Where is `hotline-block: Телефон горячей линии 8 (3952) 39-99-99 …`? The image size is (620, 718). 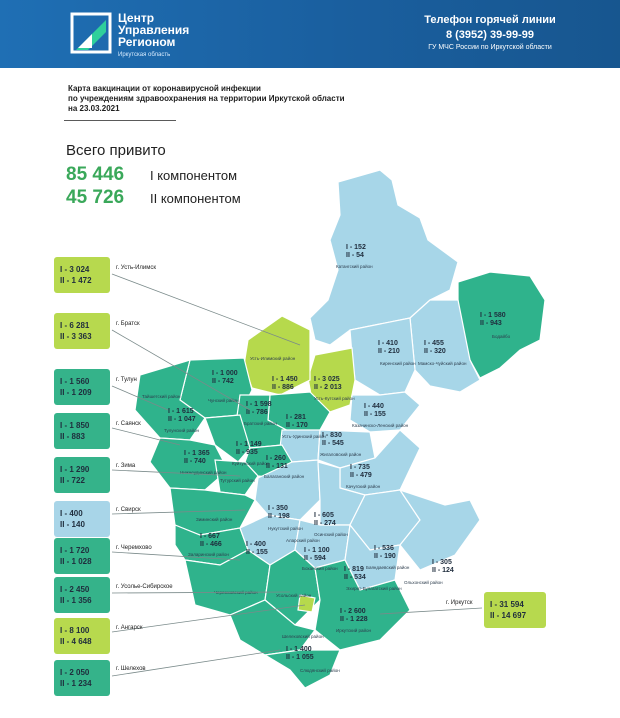
hotline-block: Телефон горячей линии 8 (3952) 39-99-99 … is located at coordinates (490, 32).